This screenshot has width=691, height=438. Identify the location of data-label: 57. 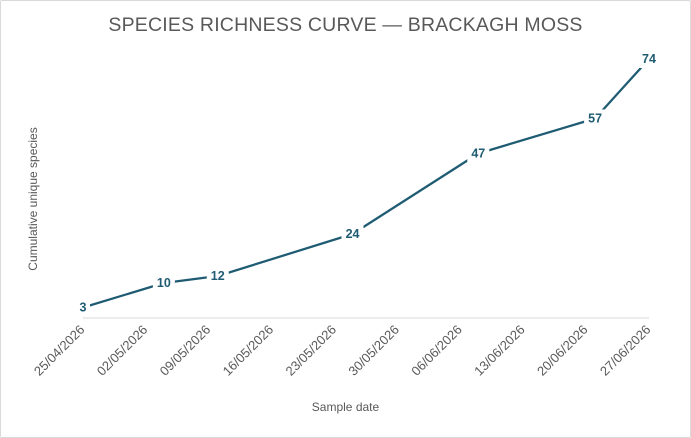
(595, 119).